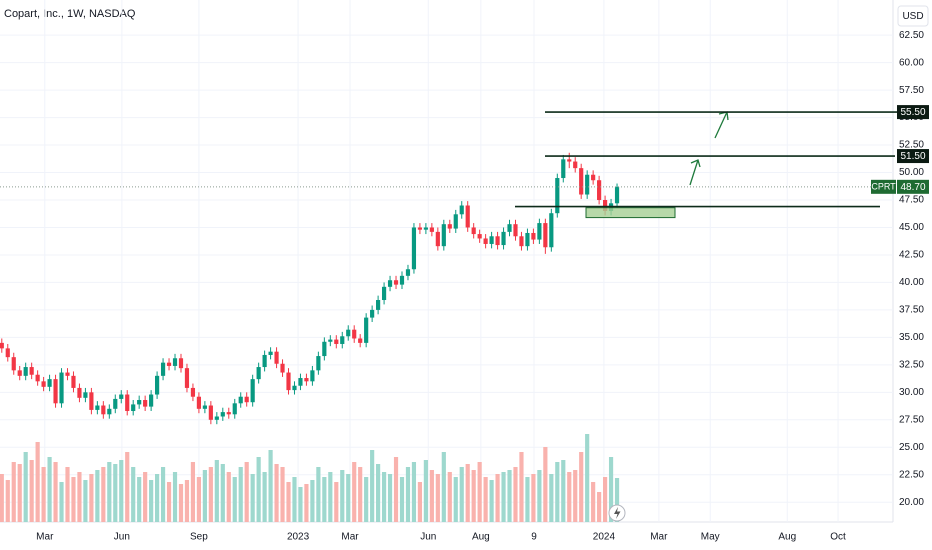 This screenshot has height=550, width=932. Describe the element at coordinates (913, 16) in the screenshot. I see `currency-box` at that location.